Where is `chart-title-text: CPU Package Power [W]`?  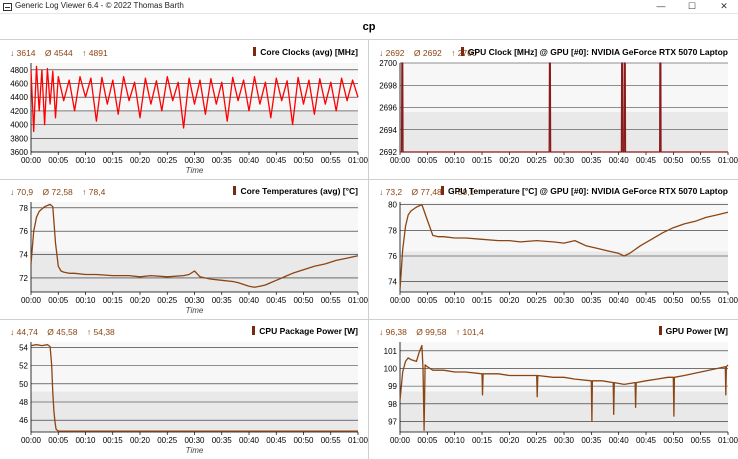
chart-title-text: CPU Package Power [W] is located at coordinates (308, 331).